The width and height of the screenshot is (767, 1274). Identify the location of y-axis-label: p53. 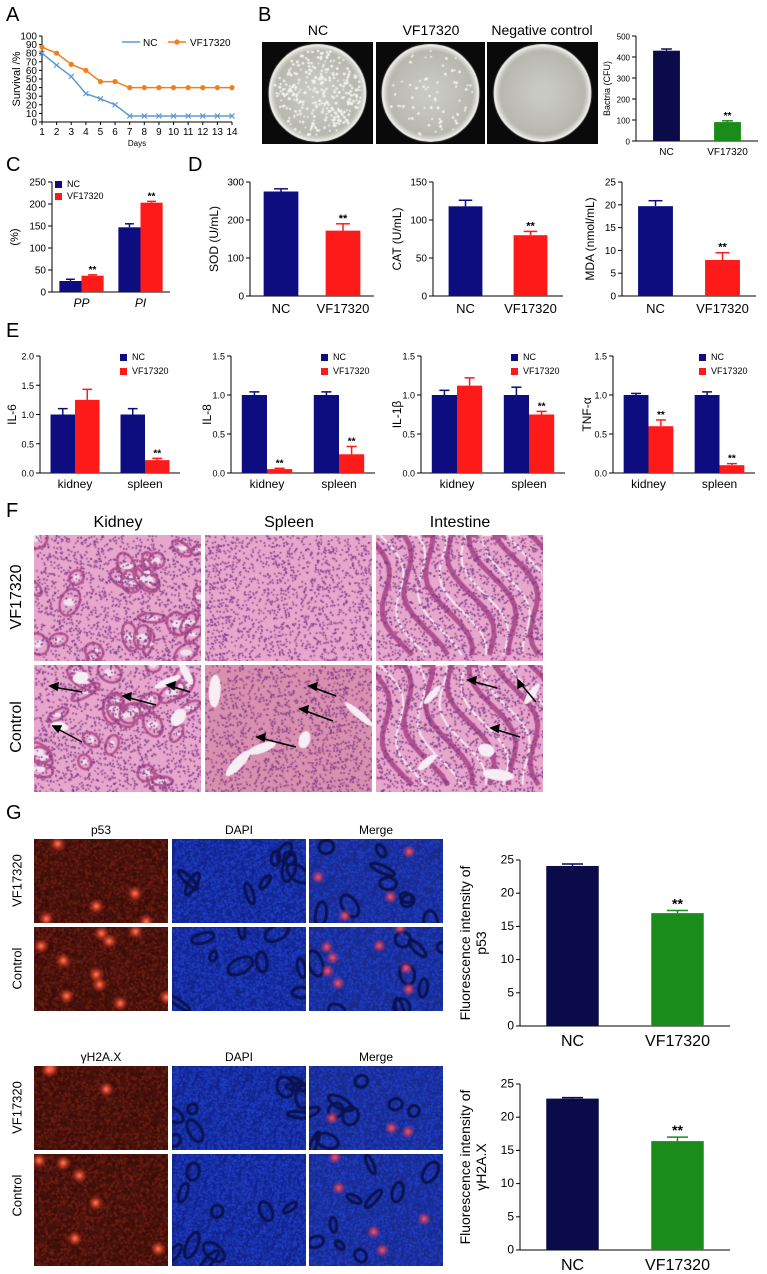
(481, 943).